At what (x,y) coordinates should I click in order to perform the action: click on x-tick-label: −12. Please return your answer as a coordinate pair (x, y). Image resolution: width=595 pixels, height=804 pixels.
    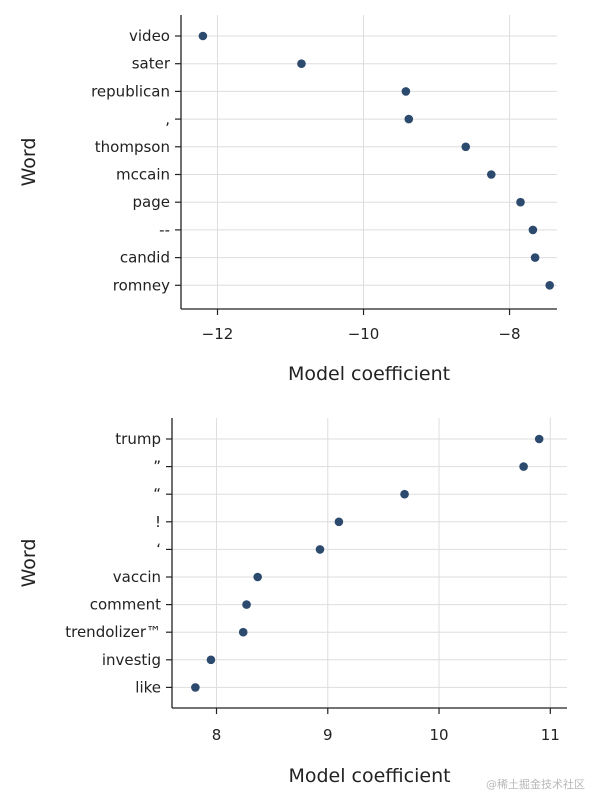
    Looking at the image, I should click on (218, 334).